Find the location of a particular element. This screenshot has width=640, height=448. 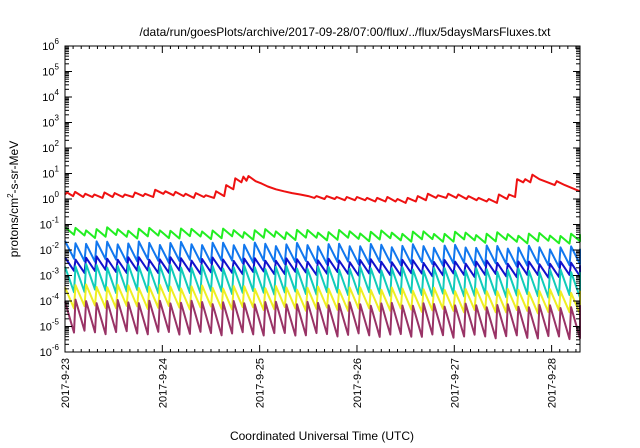

y-tick-exp: -5 is located at coordinates (56, 322).